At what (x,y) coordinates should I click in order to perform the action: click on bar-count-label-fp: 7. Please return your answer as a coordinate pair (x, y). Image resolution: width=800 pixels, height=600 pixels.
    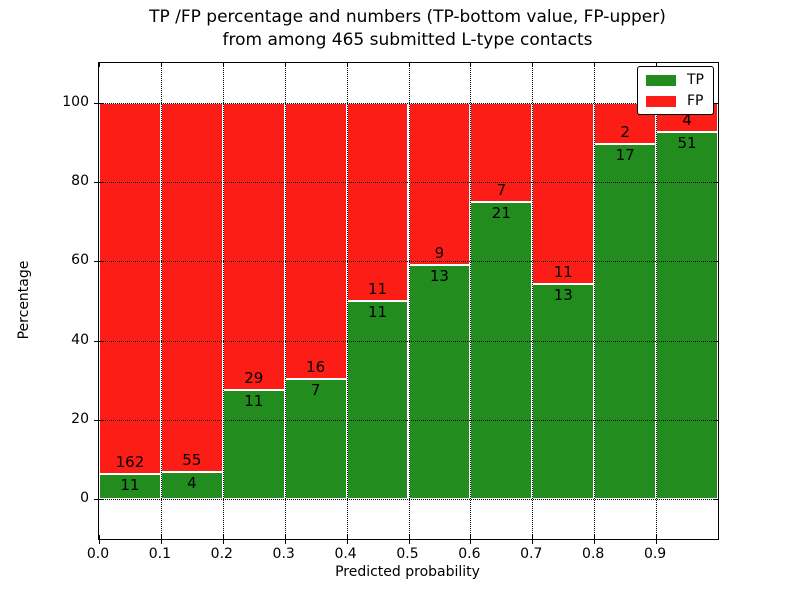
    Looking at the image, I should click on (501, 189).